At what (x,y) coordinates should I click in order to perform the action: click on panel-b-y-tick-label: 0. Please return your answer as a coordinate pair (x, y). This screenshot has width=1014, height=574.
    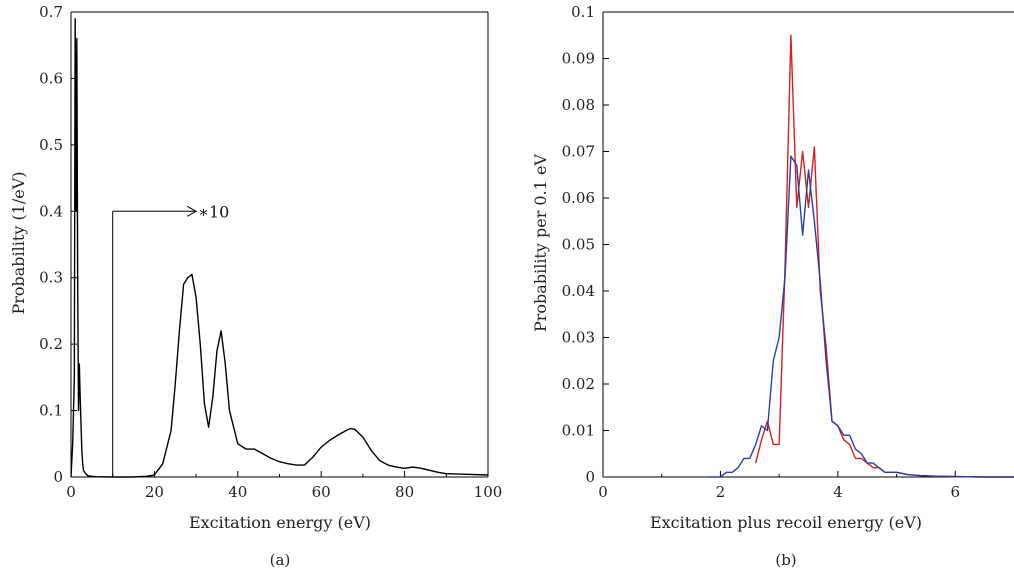
    Looking at the image, I should click on (590, 477).